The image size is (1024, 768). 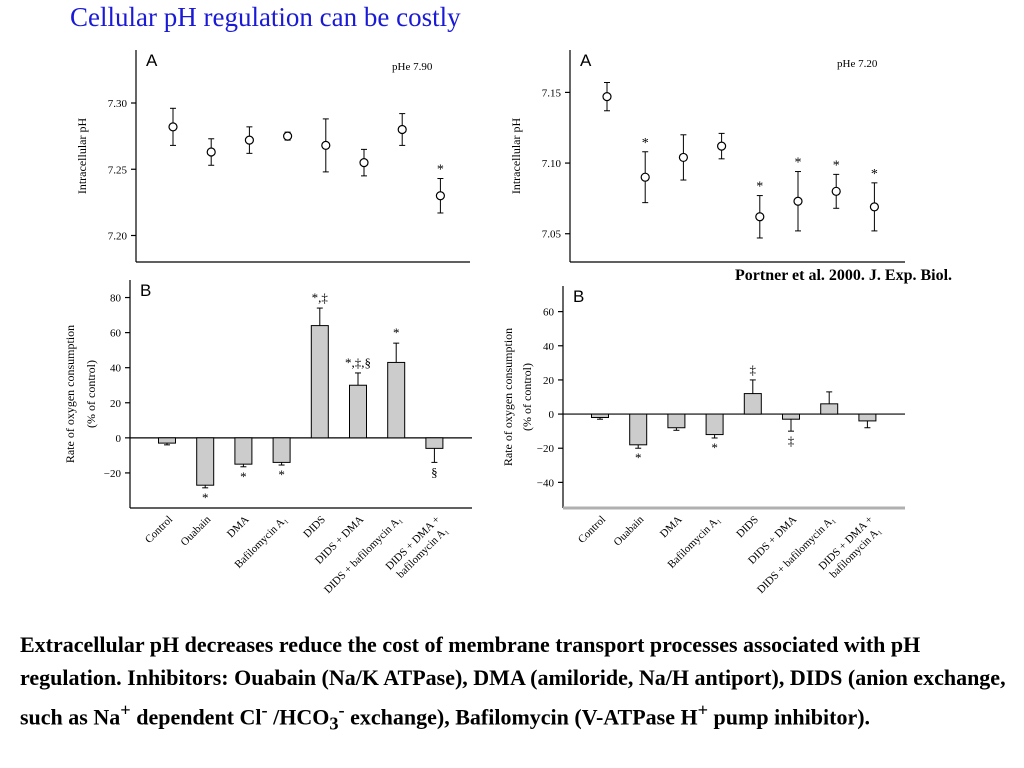 I want to click on caption-sub: 3, so click(x=334, y=723).